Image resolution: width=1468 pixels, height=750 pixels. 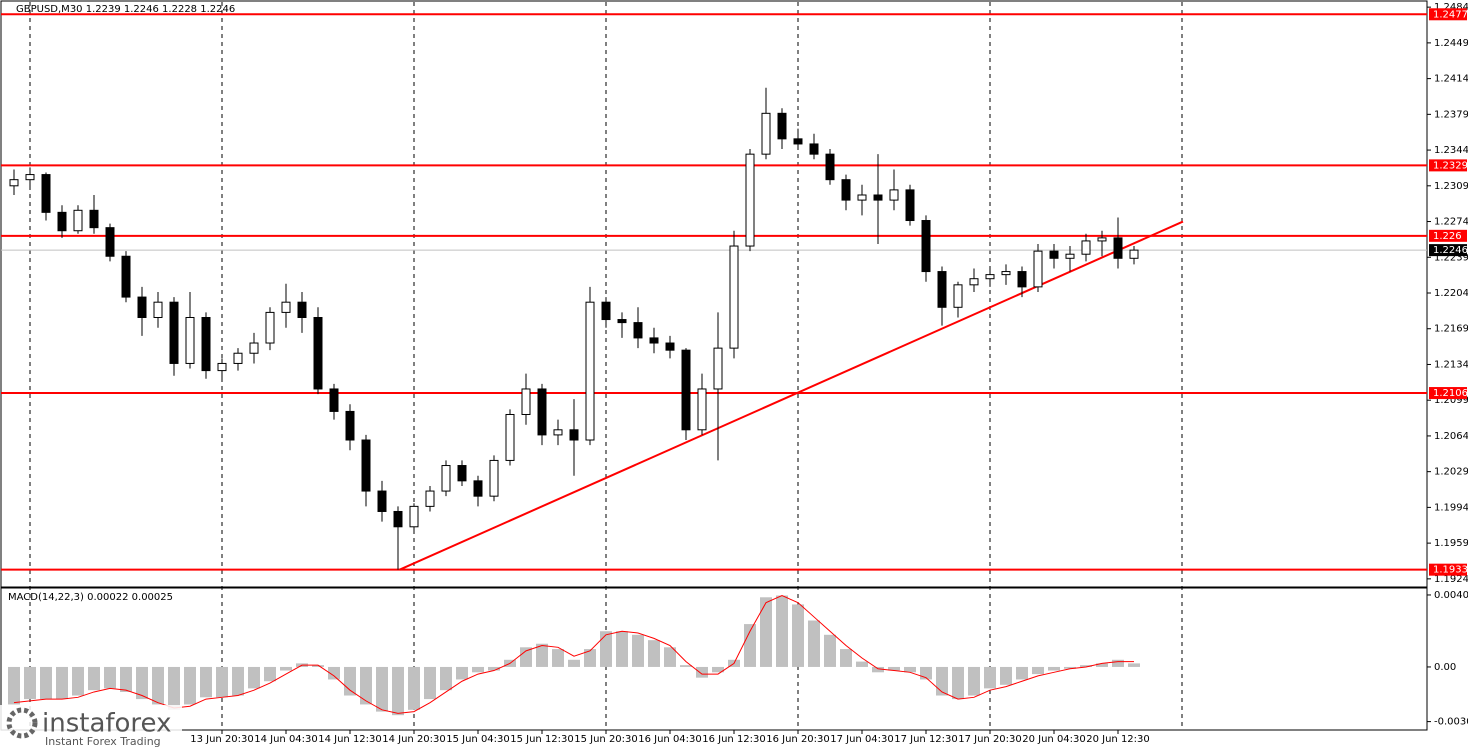 What do you see at coordinates (542, 739) in the screenshot?
I see `x-tick-label: 15 Jun 12:30` at bounding box center [542, 739].